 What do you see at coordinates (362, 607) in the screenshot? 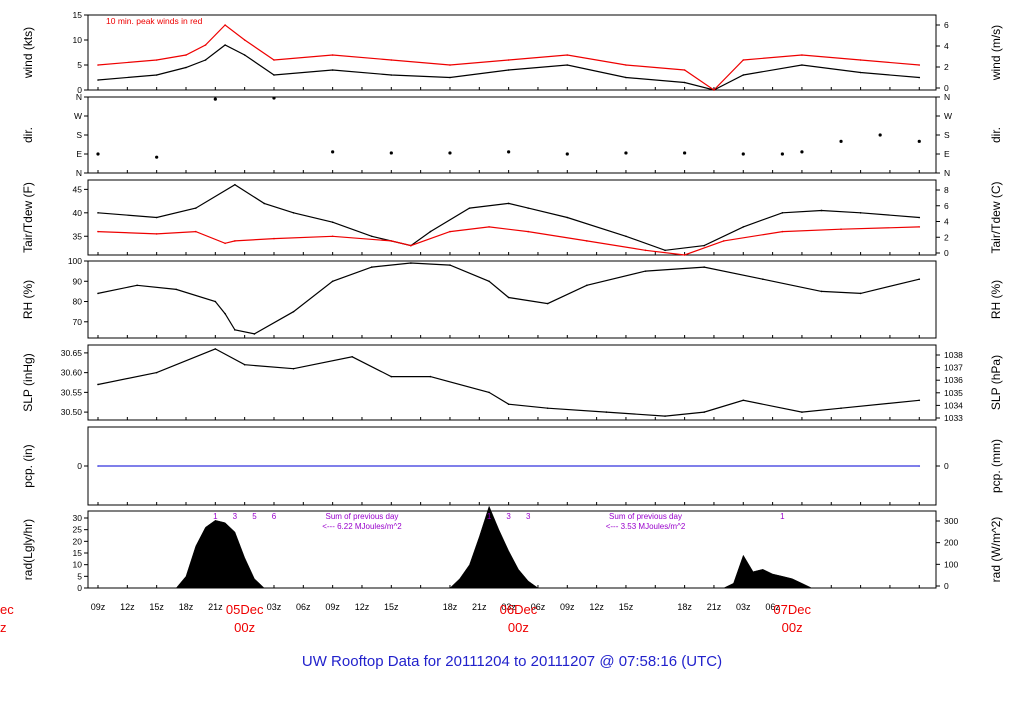
I see `x-tick-label-8: 12z` at bounding box center [362, 607].